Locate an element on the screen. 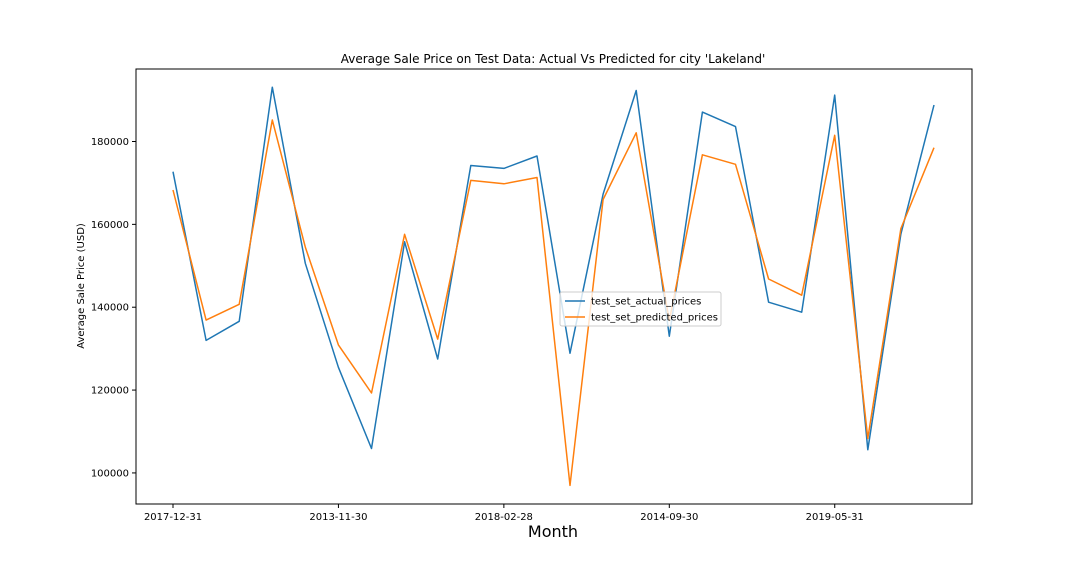 The width and height of the screenshot is (1080, 576). x-axis-label: Month is located at coordinates (553, 531).